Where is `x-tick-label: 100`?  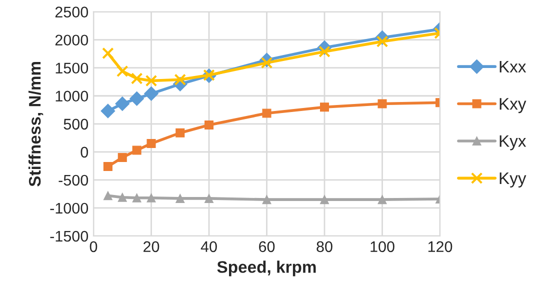 x-tick-label: 100 is located at coordinates (382, 246).